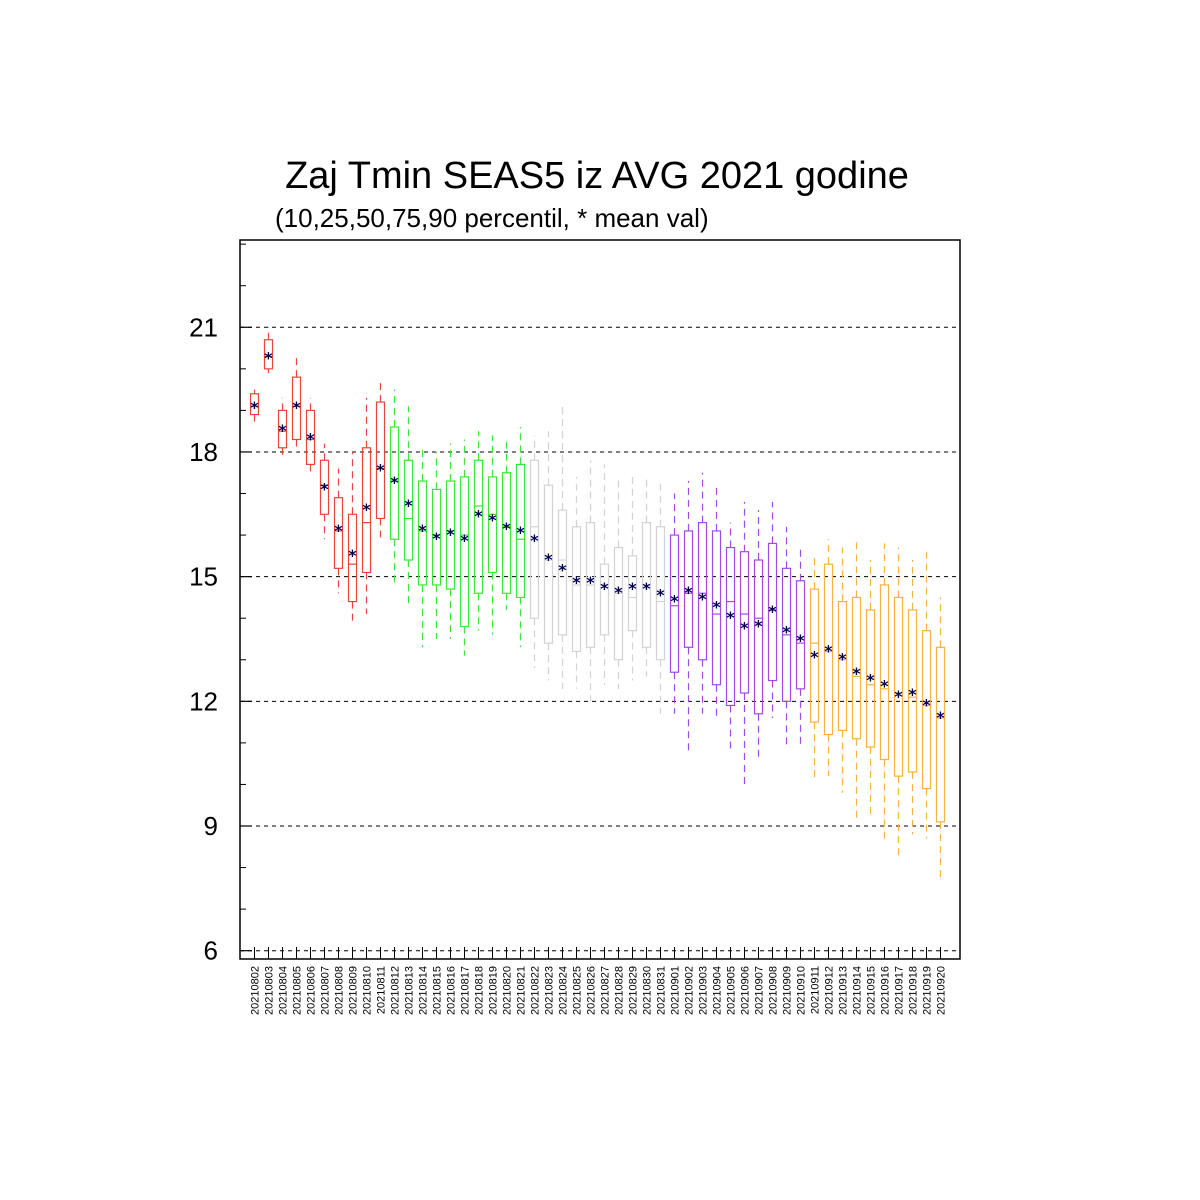 Image resolution: width=1200 pixels, height=1200 pixels. Describe the element at coordinates (508, 990) in the screenshot. I see `x-tick-label: 20210820` at that location.